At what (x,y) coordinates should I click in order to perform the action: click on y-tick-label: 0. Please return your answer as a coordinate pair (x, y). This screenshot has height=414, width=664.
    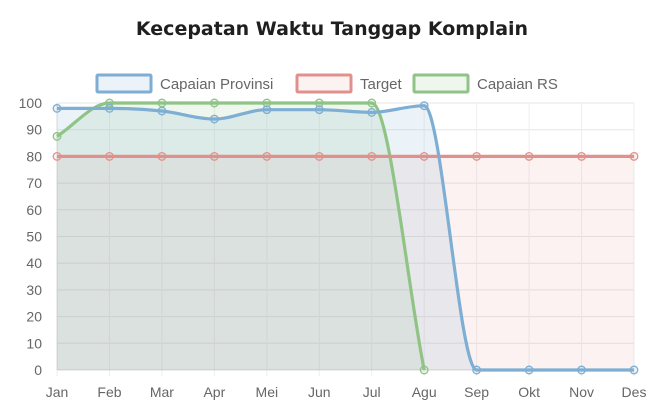
    Looking at the image, I should click on (38, 370).